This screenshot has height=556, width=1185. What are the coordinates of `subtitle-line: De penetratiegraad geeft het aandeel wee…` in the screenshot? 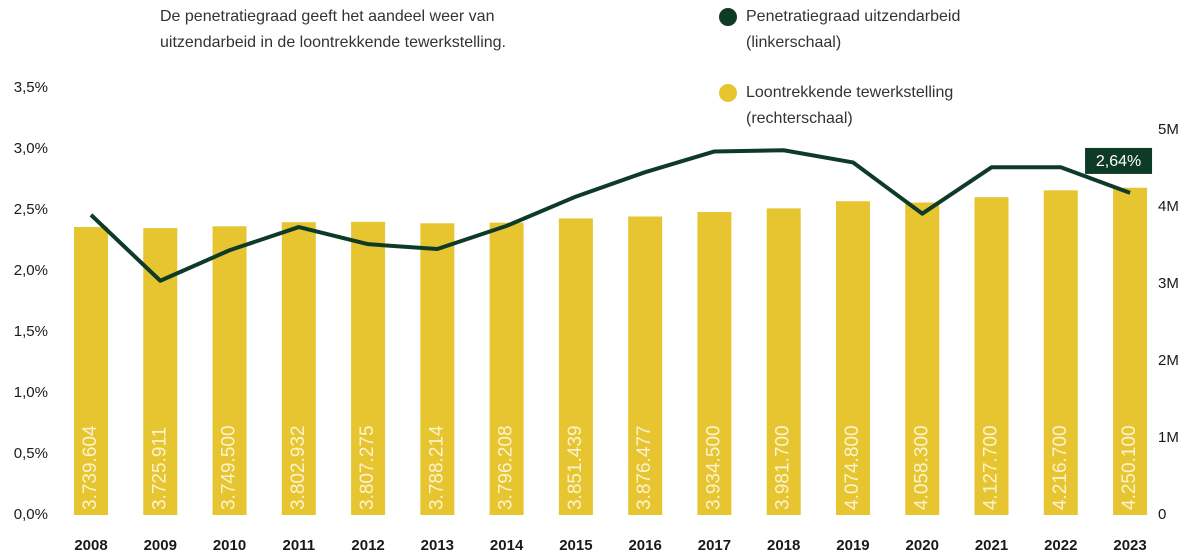 It's located at (327, 16).